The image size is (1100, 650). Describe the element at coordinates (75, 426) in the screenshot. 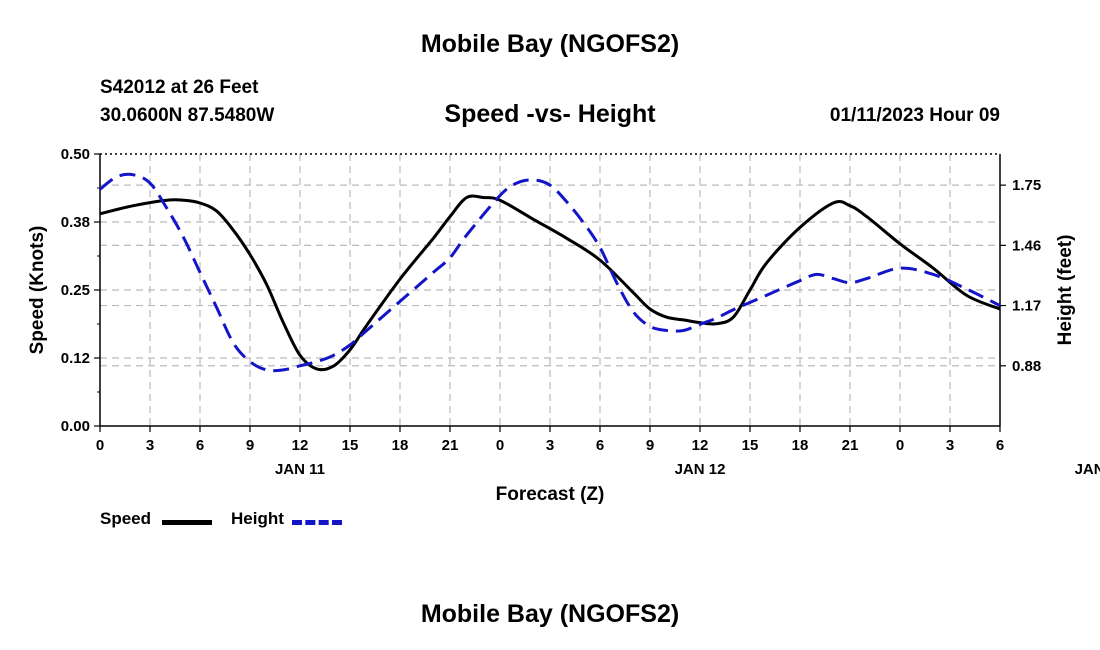

I see `y-left-tick-label: 0.00` at that location.